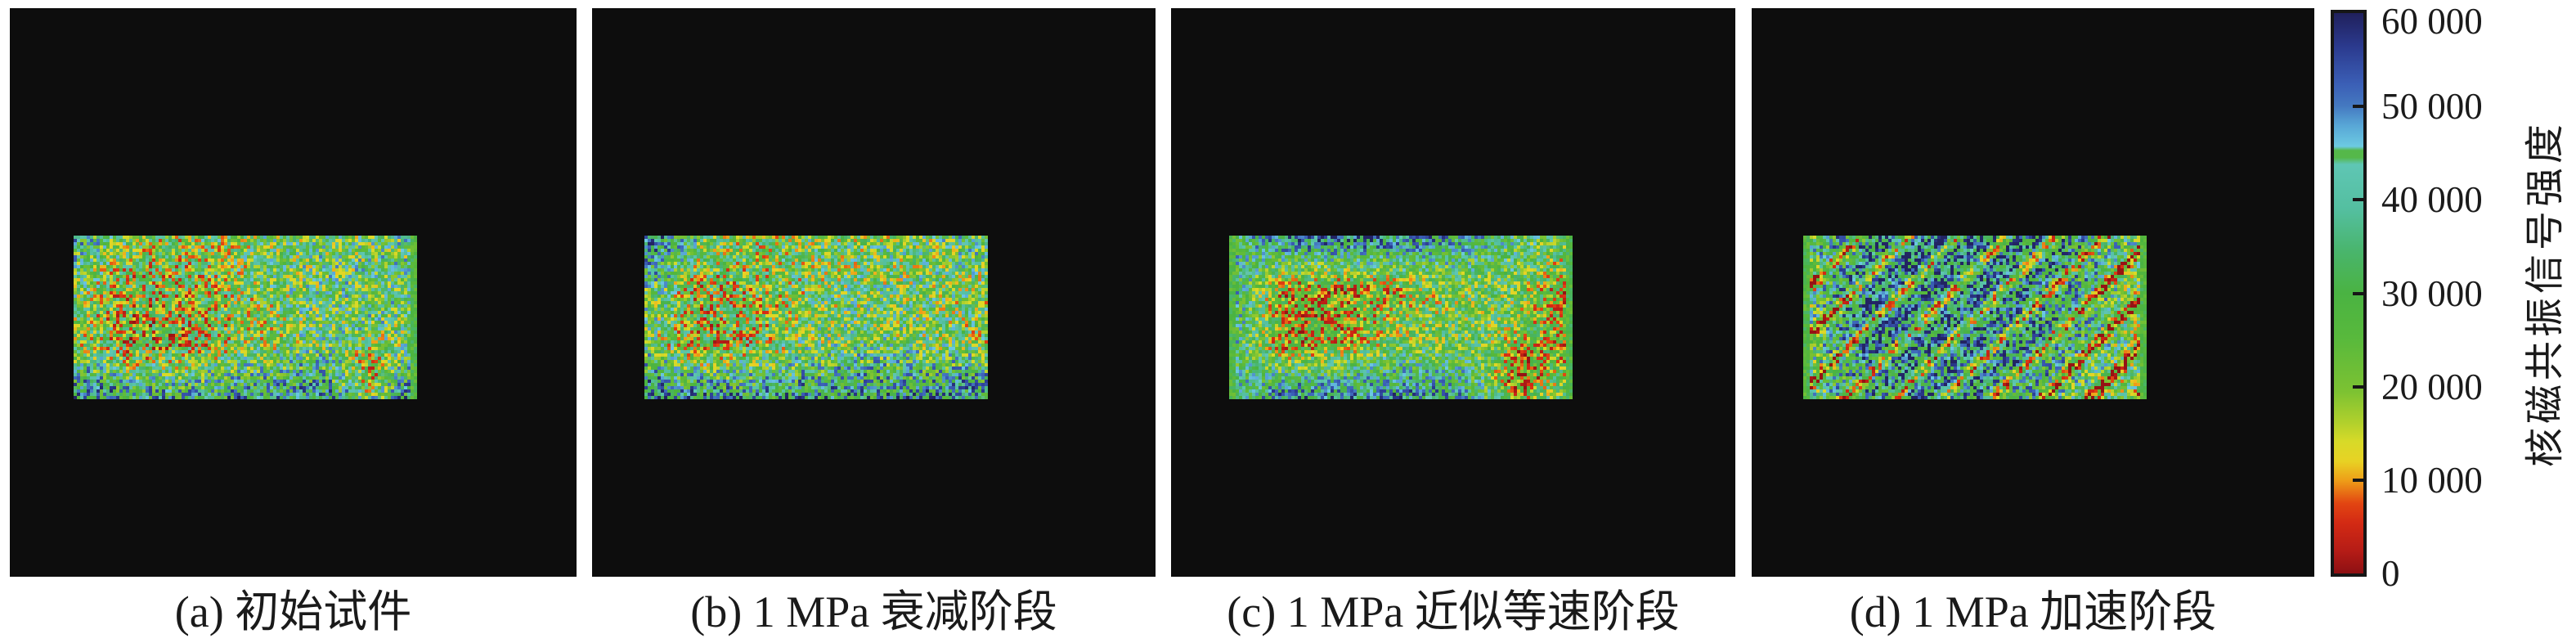  I want to click on colorbar-axis-label: 核磁共振信号强度, so click(2546, 293).